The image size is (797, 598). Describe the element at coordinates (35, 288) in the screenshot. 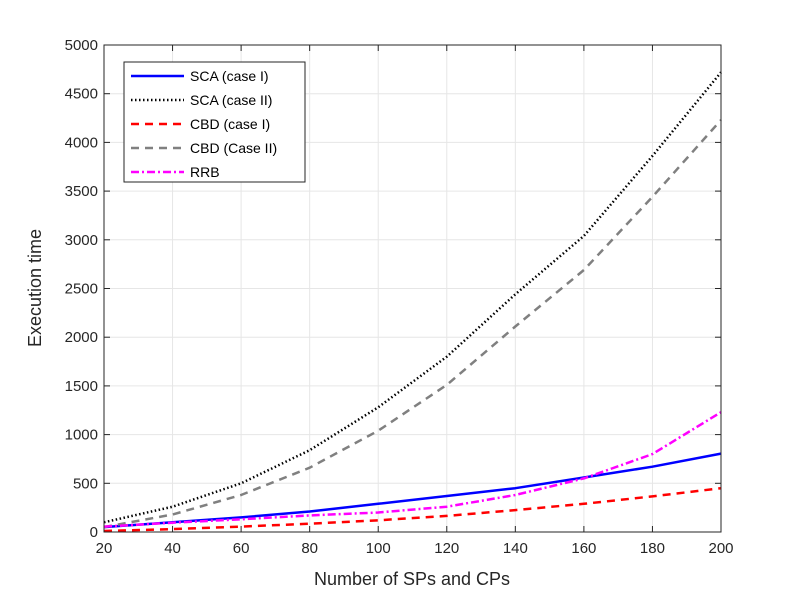

I see `y-axis-title: Execution time` at that location.